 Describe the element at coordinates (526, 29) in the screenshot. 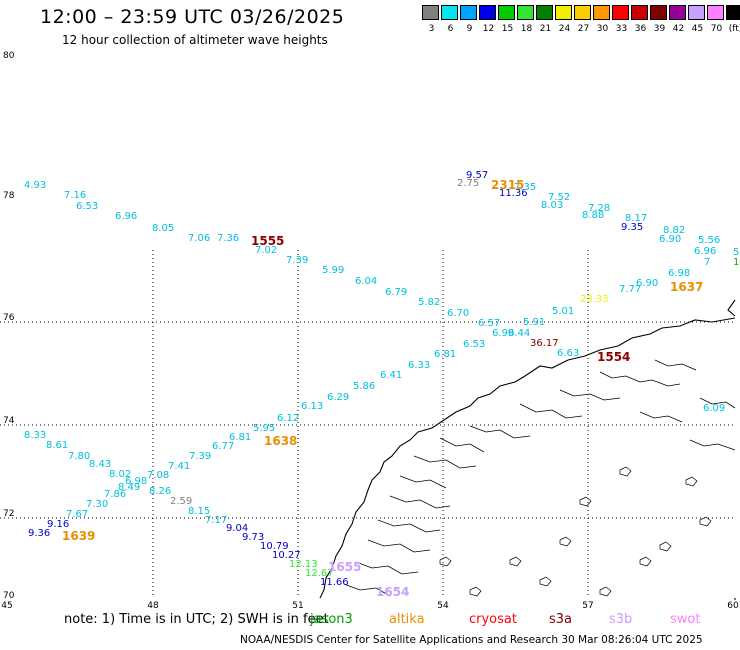

I see `legend-label: 18` at that location.